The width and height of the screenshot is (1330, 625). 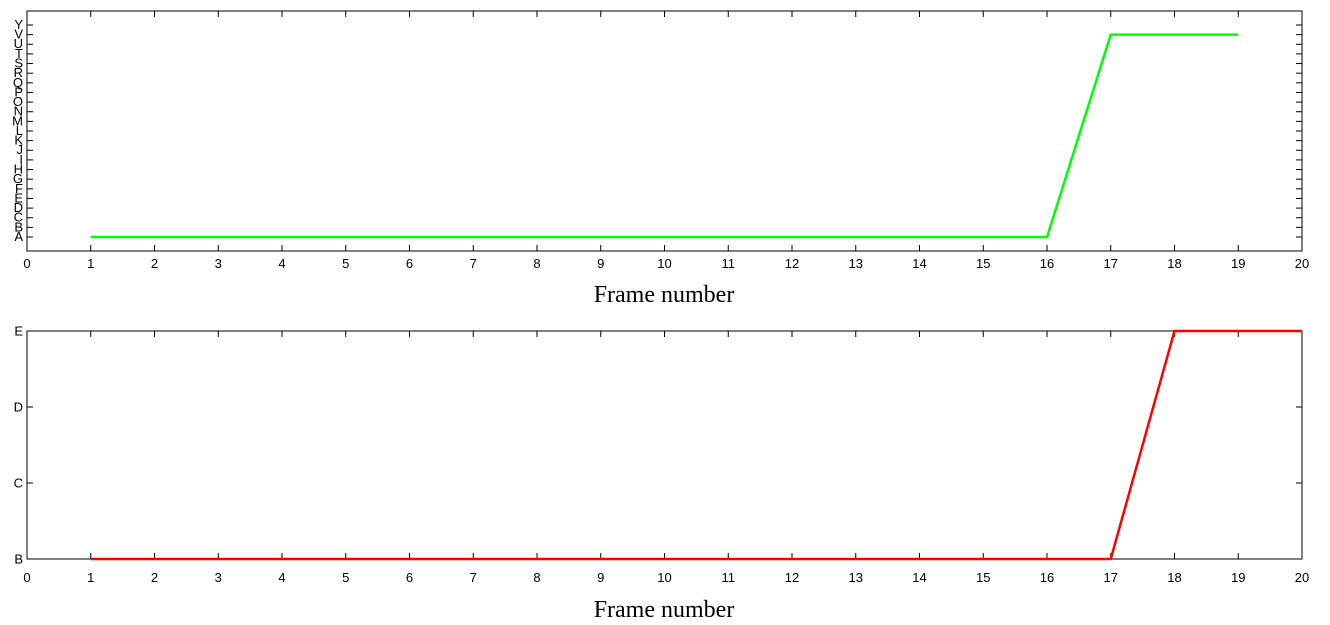 I want to click on y-tick-label: I, so click(x=21, y=159).